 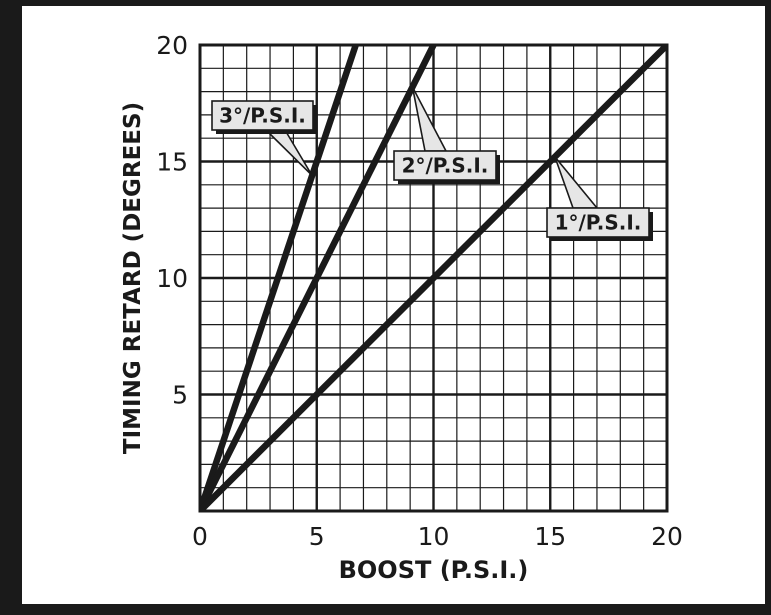 What do you see at coordinates (133, 278) in the screenshot?
I see `y-axis-title: TIMING RETARD (DEGREES)` at bounding box center [133, 278].